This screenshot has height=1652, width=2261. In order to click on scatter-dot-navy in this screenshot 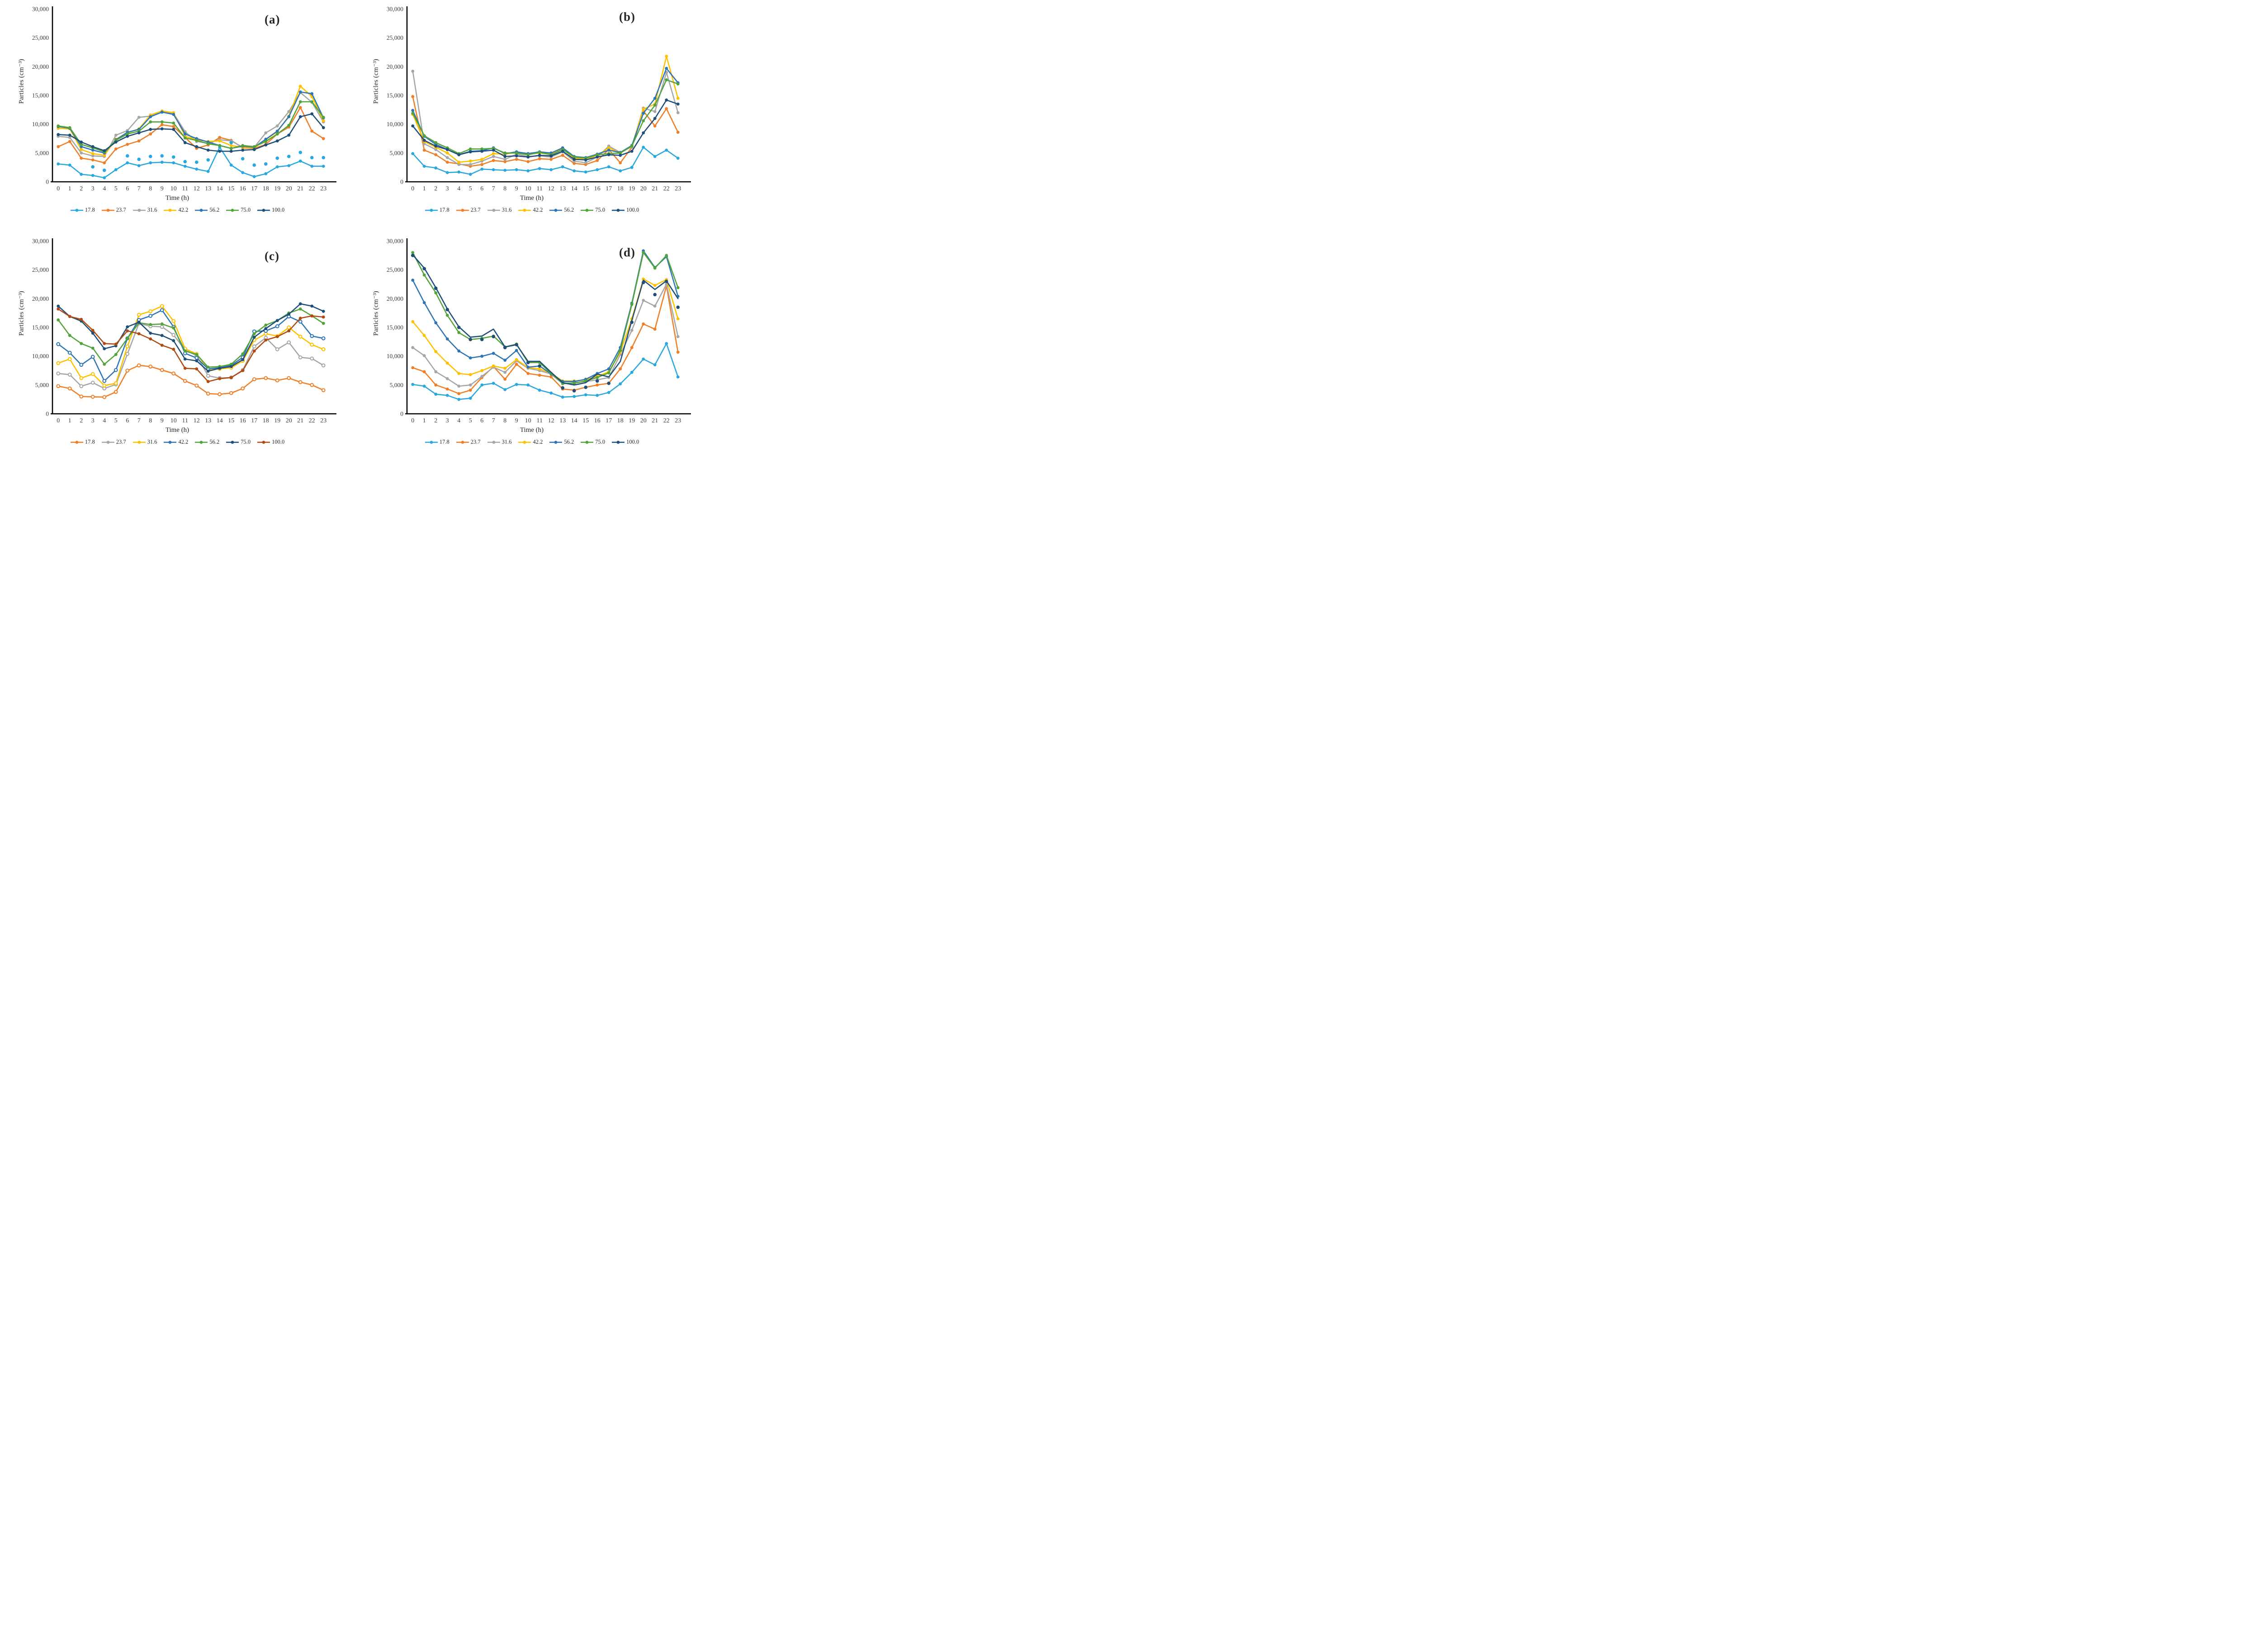, I will do `click(505, 348)`.